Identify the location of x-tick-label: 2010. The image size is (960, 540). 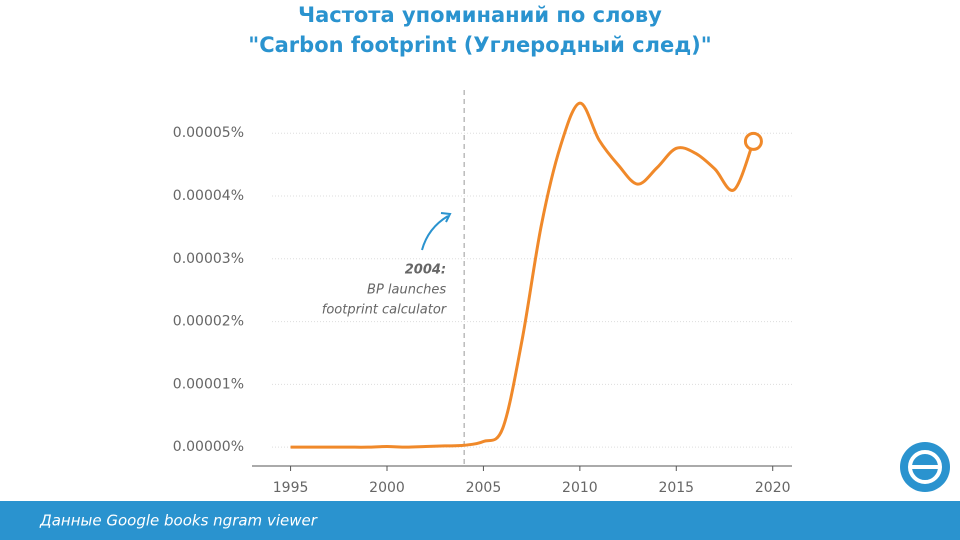
(580, 488).